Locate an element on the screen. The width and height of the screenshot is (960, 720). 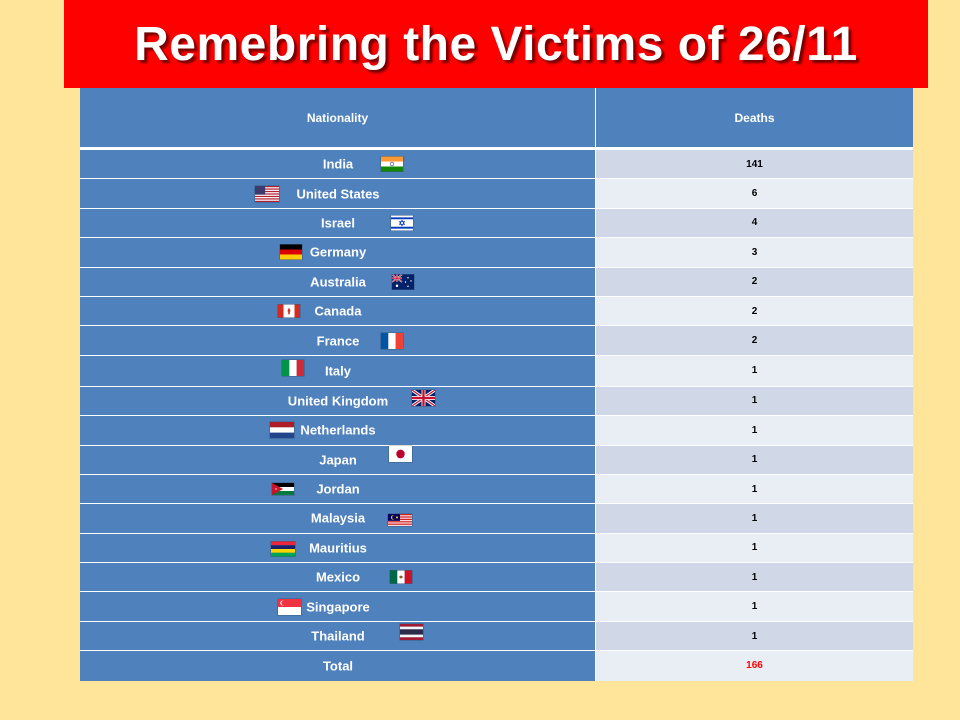
table-header-row: Nationality Deaths is located at coordinates (496, 119).